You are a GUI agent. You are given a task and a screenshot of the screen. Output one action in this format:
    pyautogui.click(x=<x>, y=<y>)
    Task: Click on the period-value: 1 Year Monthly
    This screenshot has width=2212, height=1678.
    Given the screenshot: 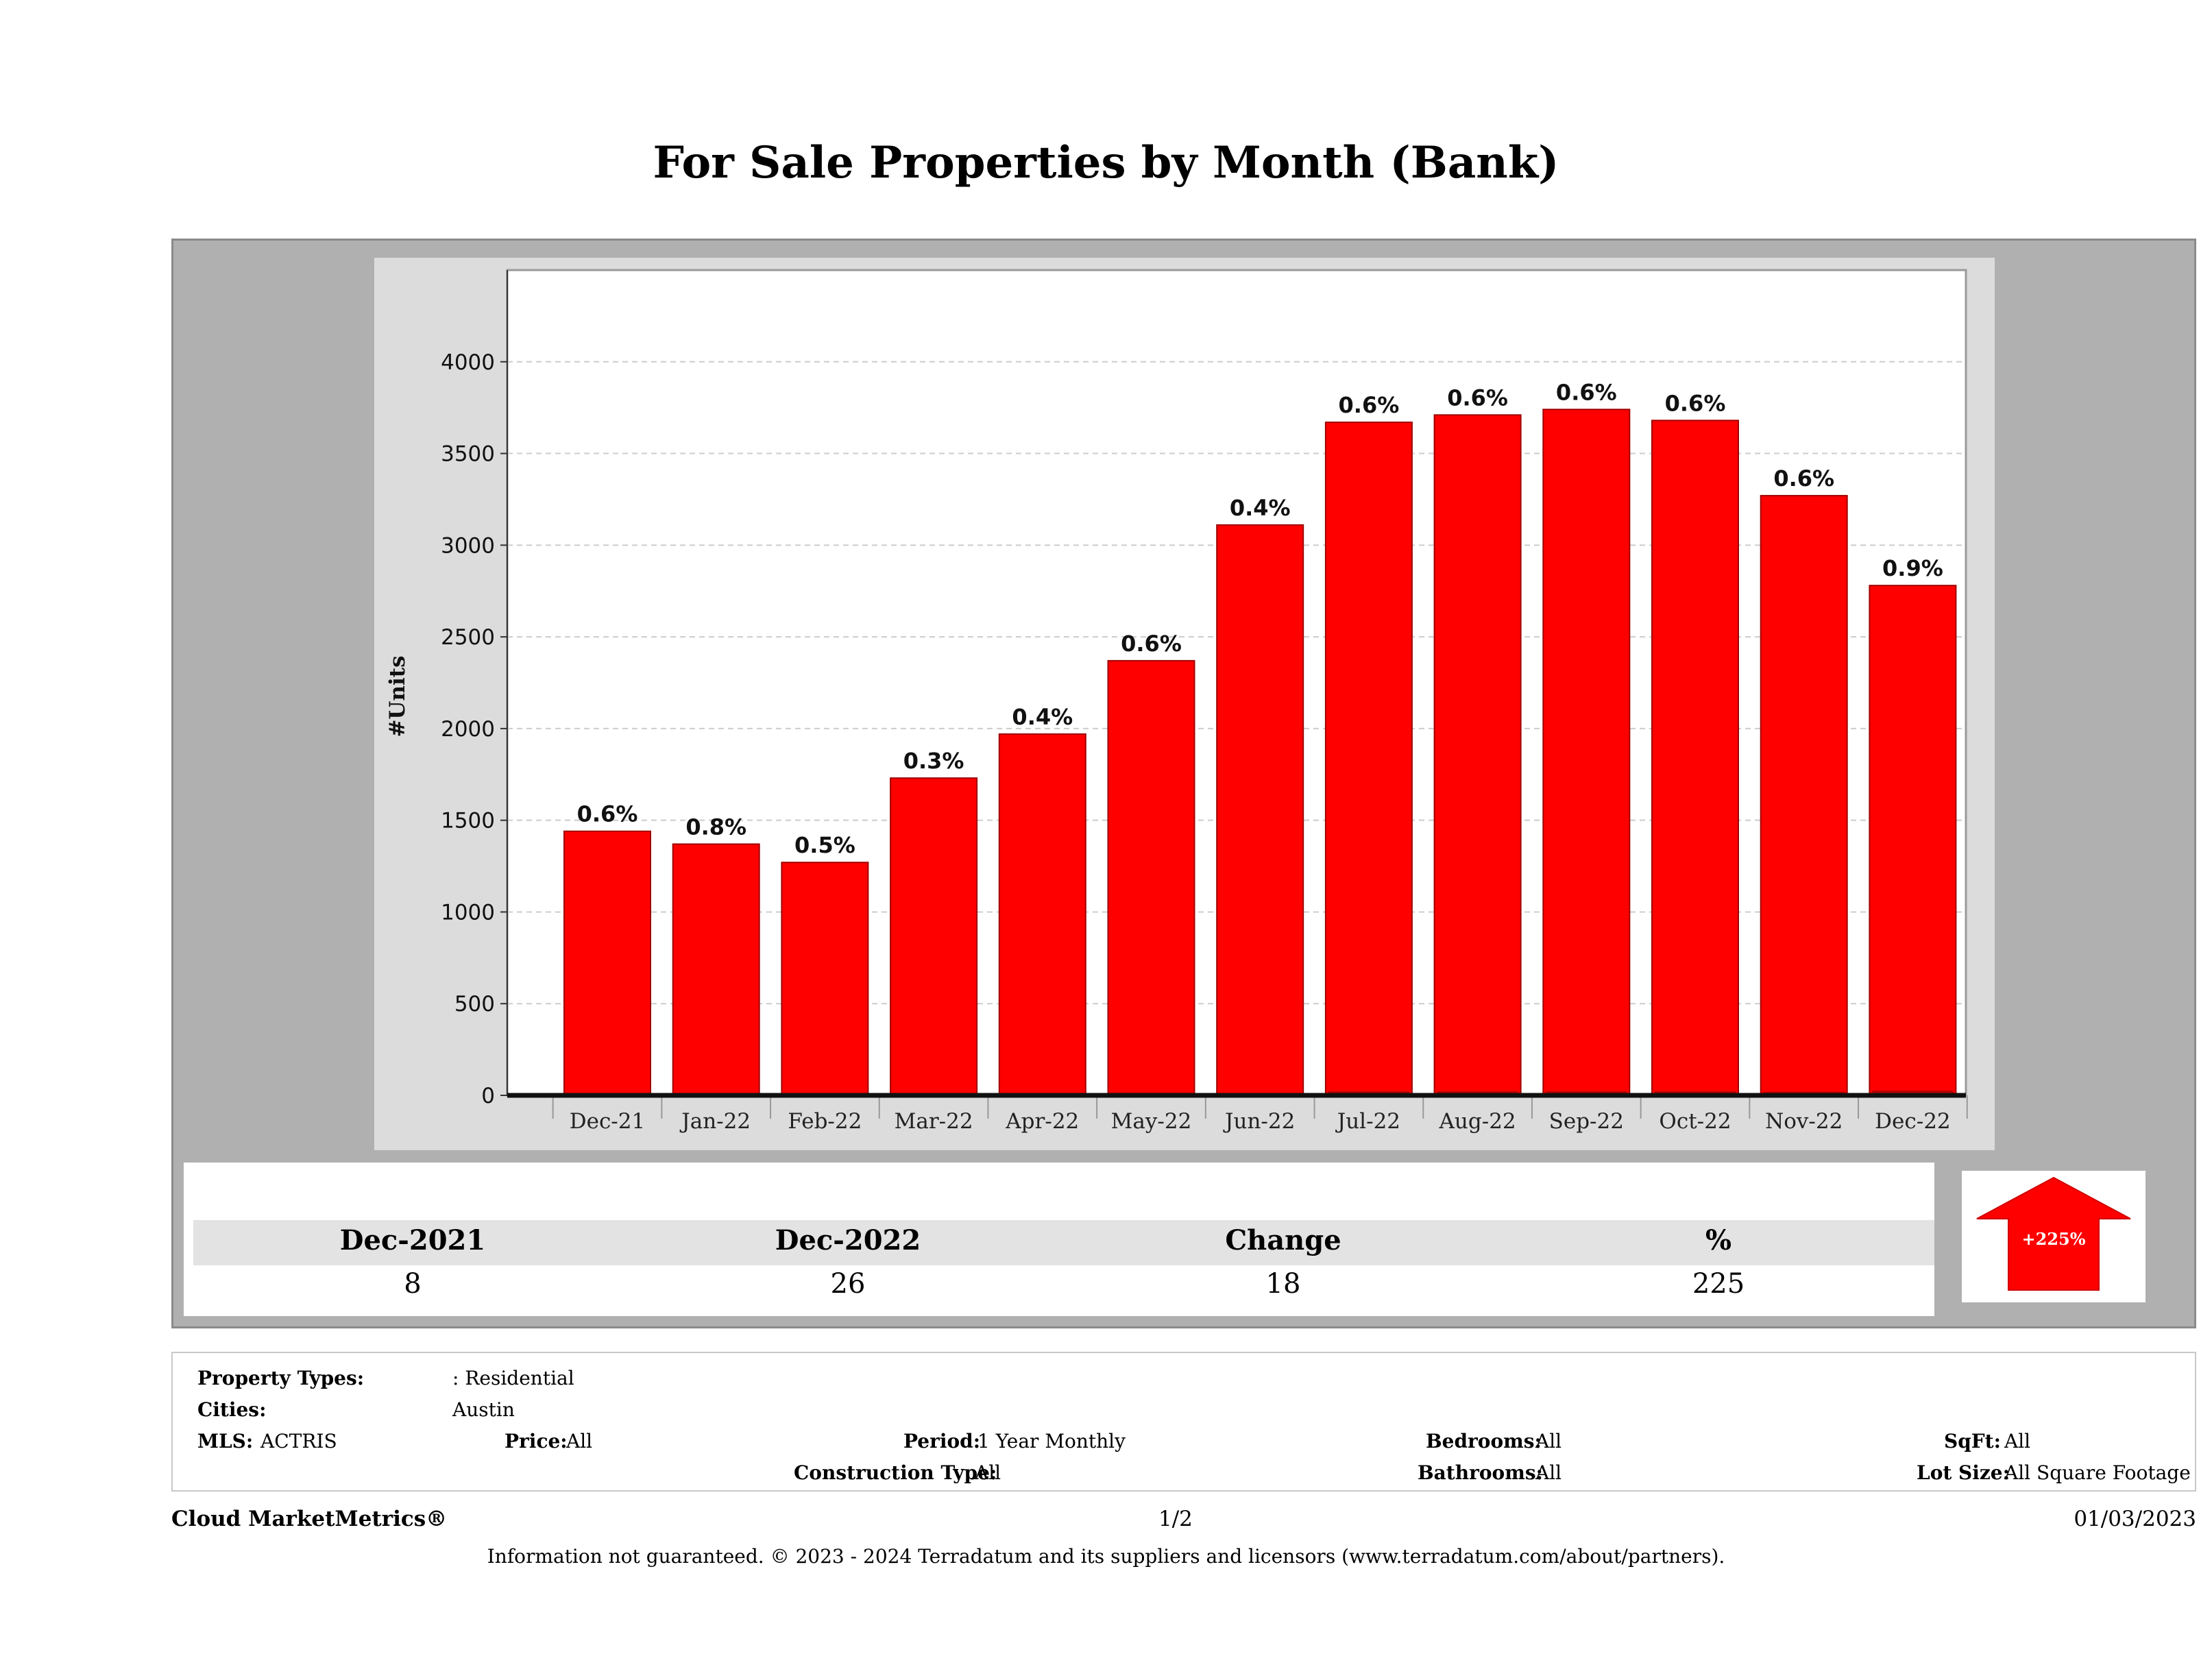 What is the action you would take?
    pyautogui.click(x=1051, y=1441)
    